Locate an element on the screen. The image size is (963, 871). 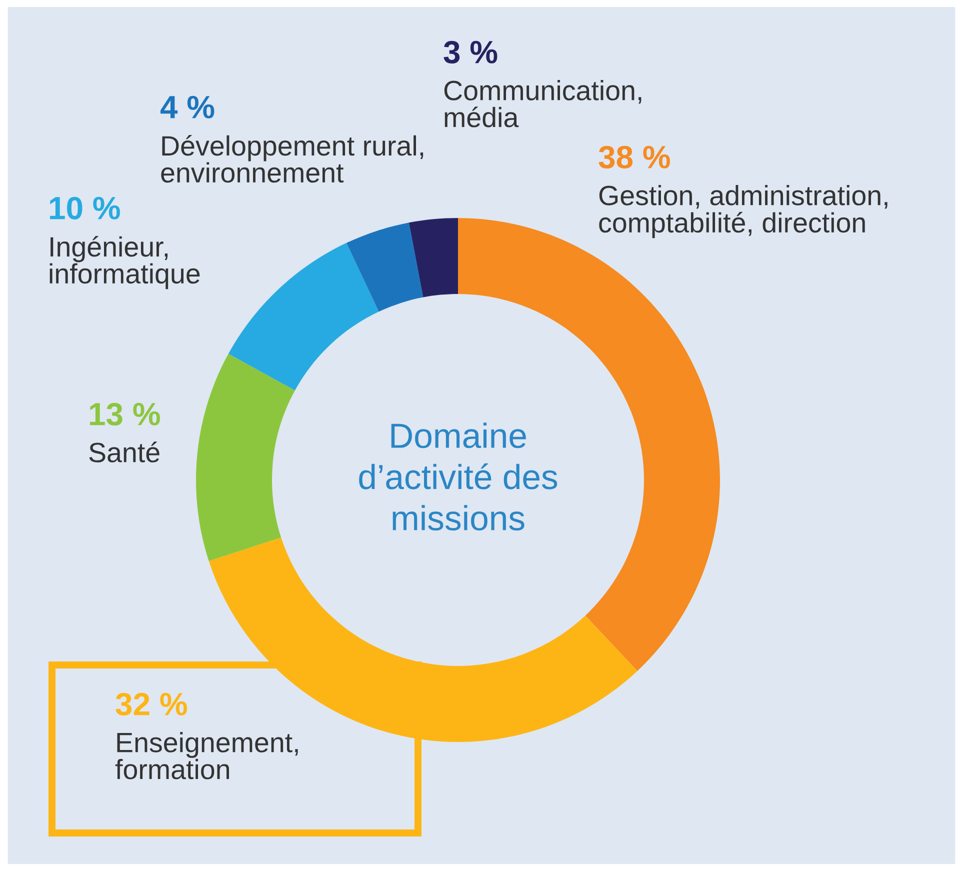
data-label: 4 % is located at coordinates (187, 107).